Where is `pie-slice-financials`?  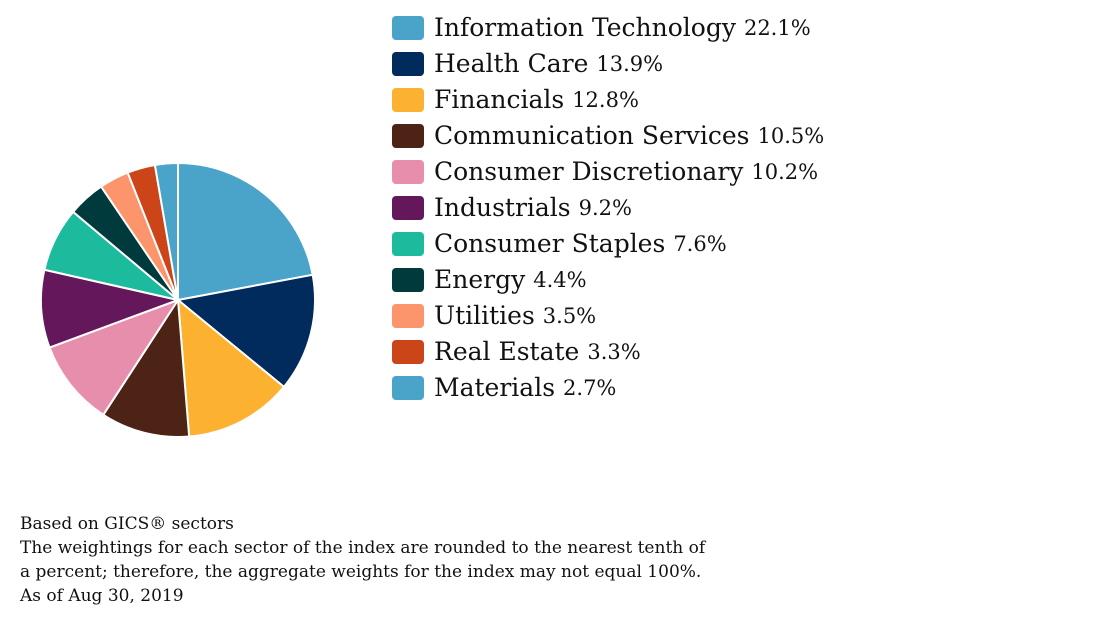
pie-slice-financials is located at coordinates (231, 368).